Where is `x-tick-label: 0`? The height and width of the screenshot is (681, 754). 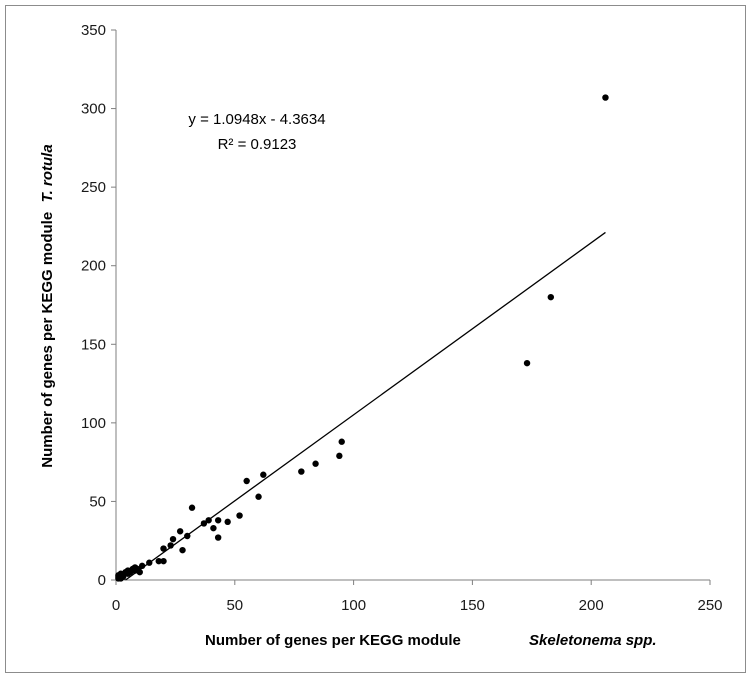
x-tick-label: 0 is located at coordinates (116, 605).